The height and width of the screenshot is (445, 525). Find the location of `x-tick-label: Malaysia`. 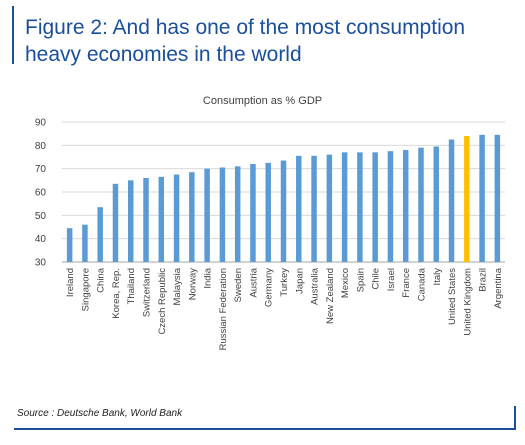

x-tick-label: Malaysia is located at coordinates (177, 286).